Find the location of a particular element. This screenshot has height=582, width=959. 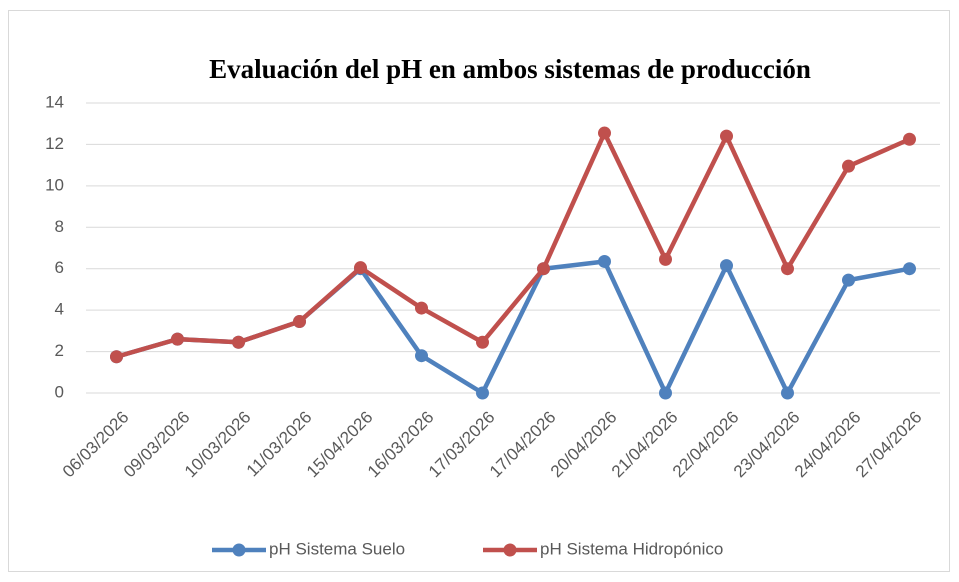

y-tick-label: 2 is located at coordinates (59, 350).